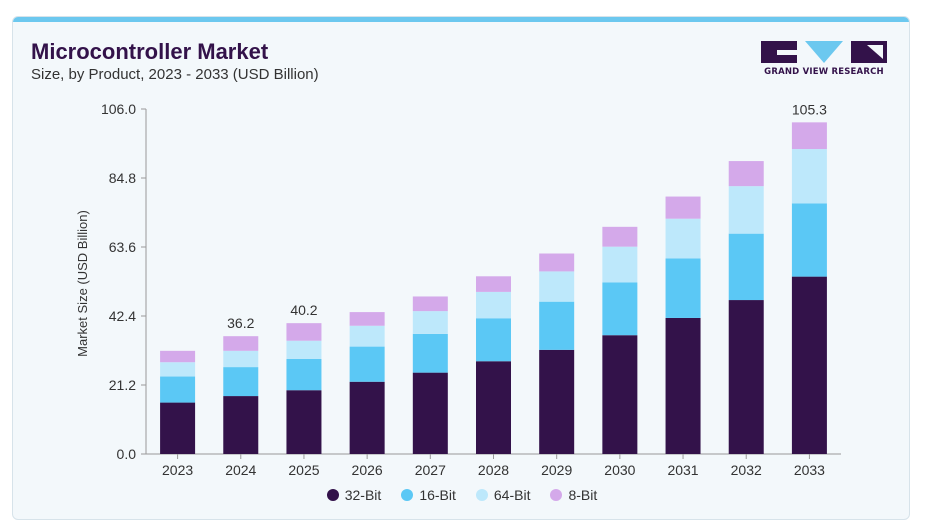 This screenshot has height=528, width=927. What do you see at coordinates (430, 322) in the screenshot?
I see `bar-64-bit-2027` at bounding box center [430, 322].